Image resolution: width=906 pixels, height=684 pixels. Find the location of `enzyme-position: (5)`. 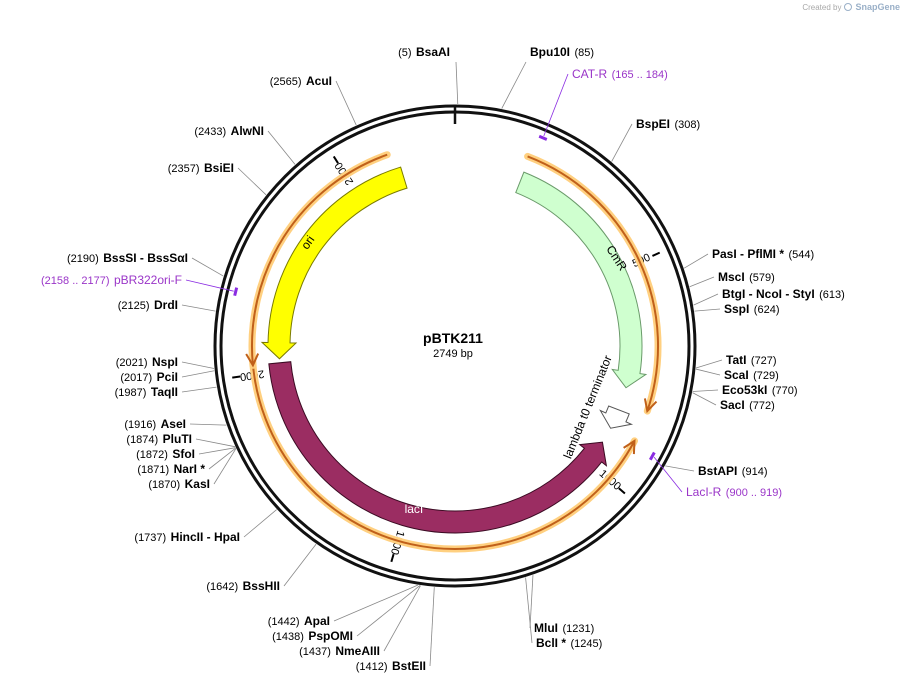

enzyme-position: (5) is located at coordinates (404, 53).